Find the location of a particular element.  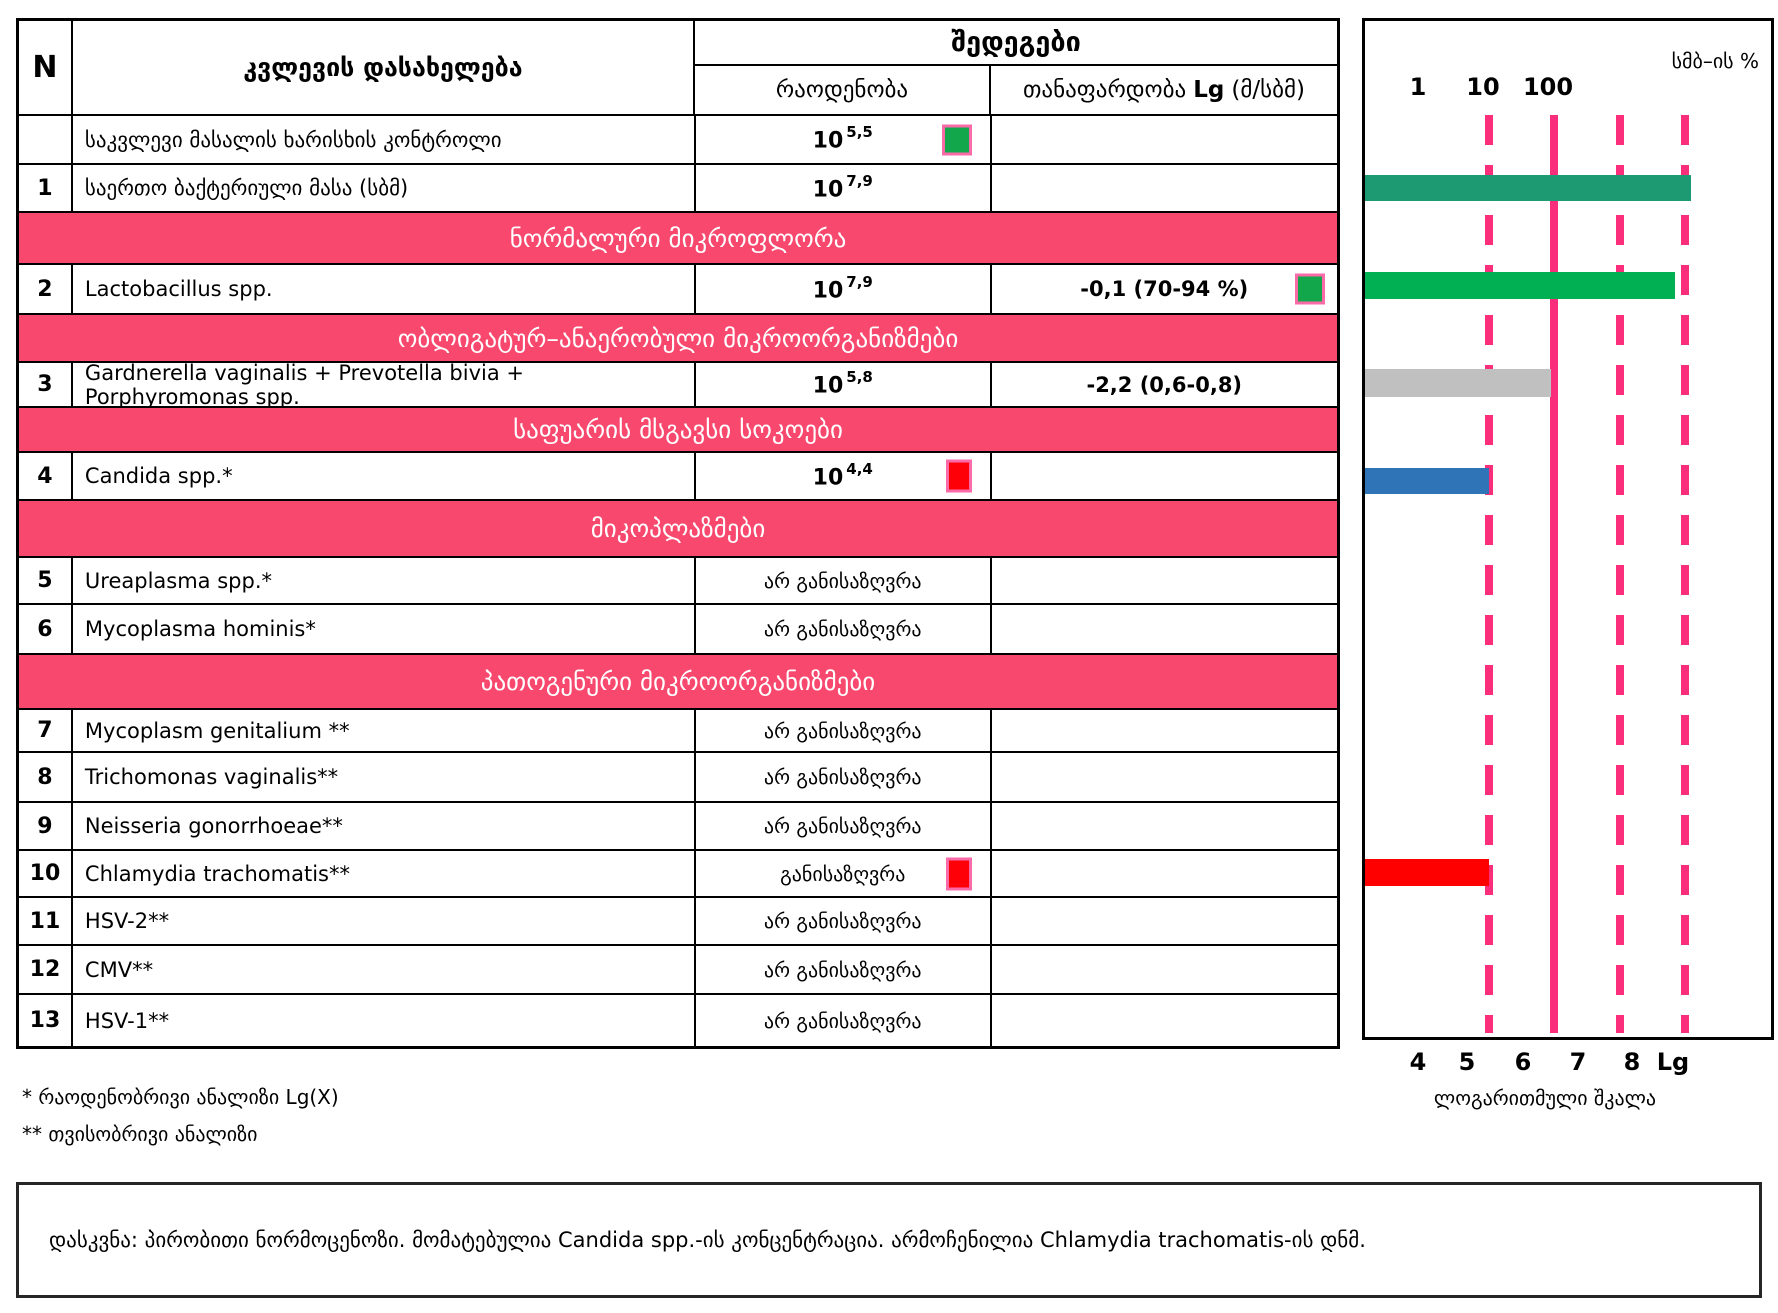

table-row: 1 საერთო ბაქტერიული მასა (სბმ) 10 7,9 is located at coordinates (678, 189).